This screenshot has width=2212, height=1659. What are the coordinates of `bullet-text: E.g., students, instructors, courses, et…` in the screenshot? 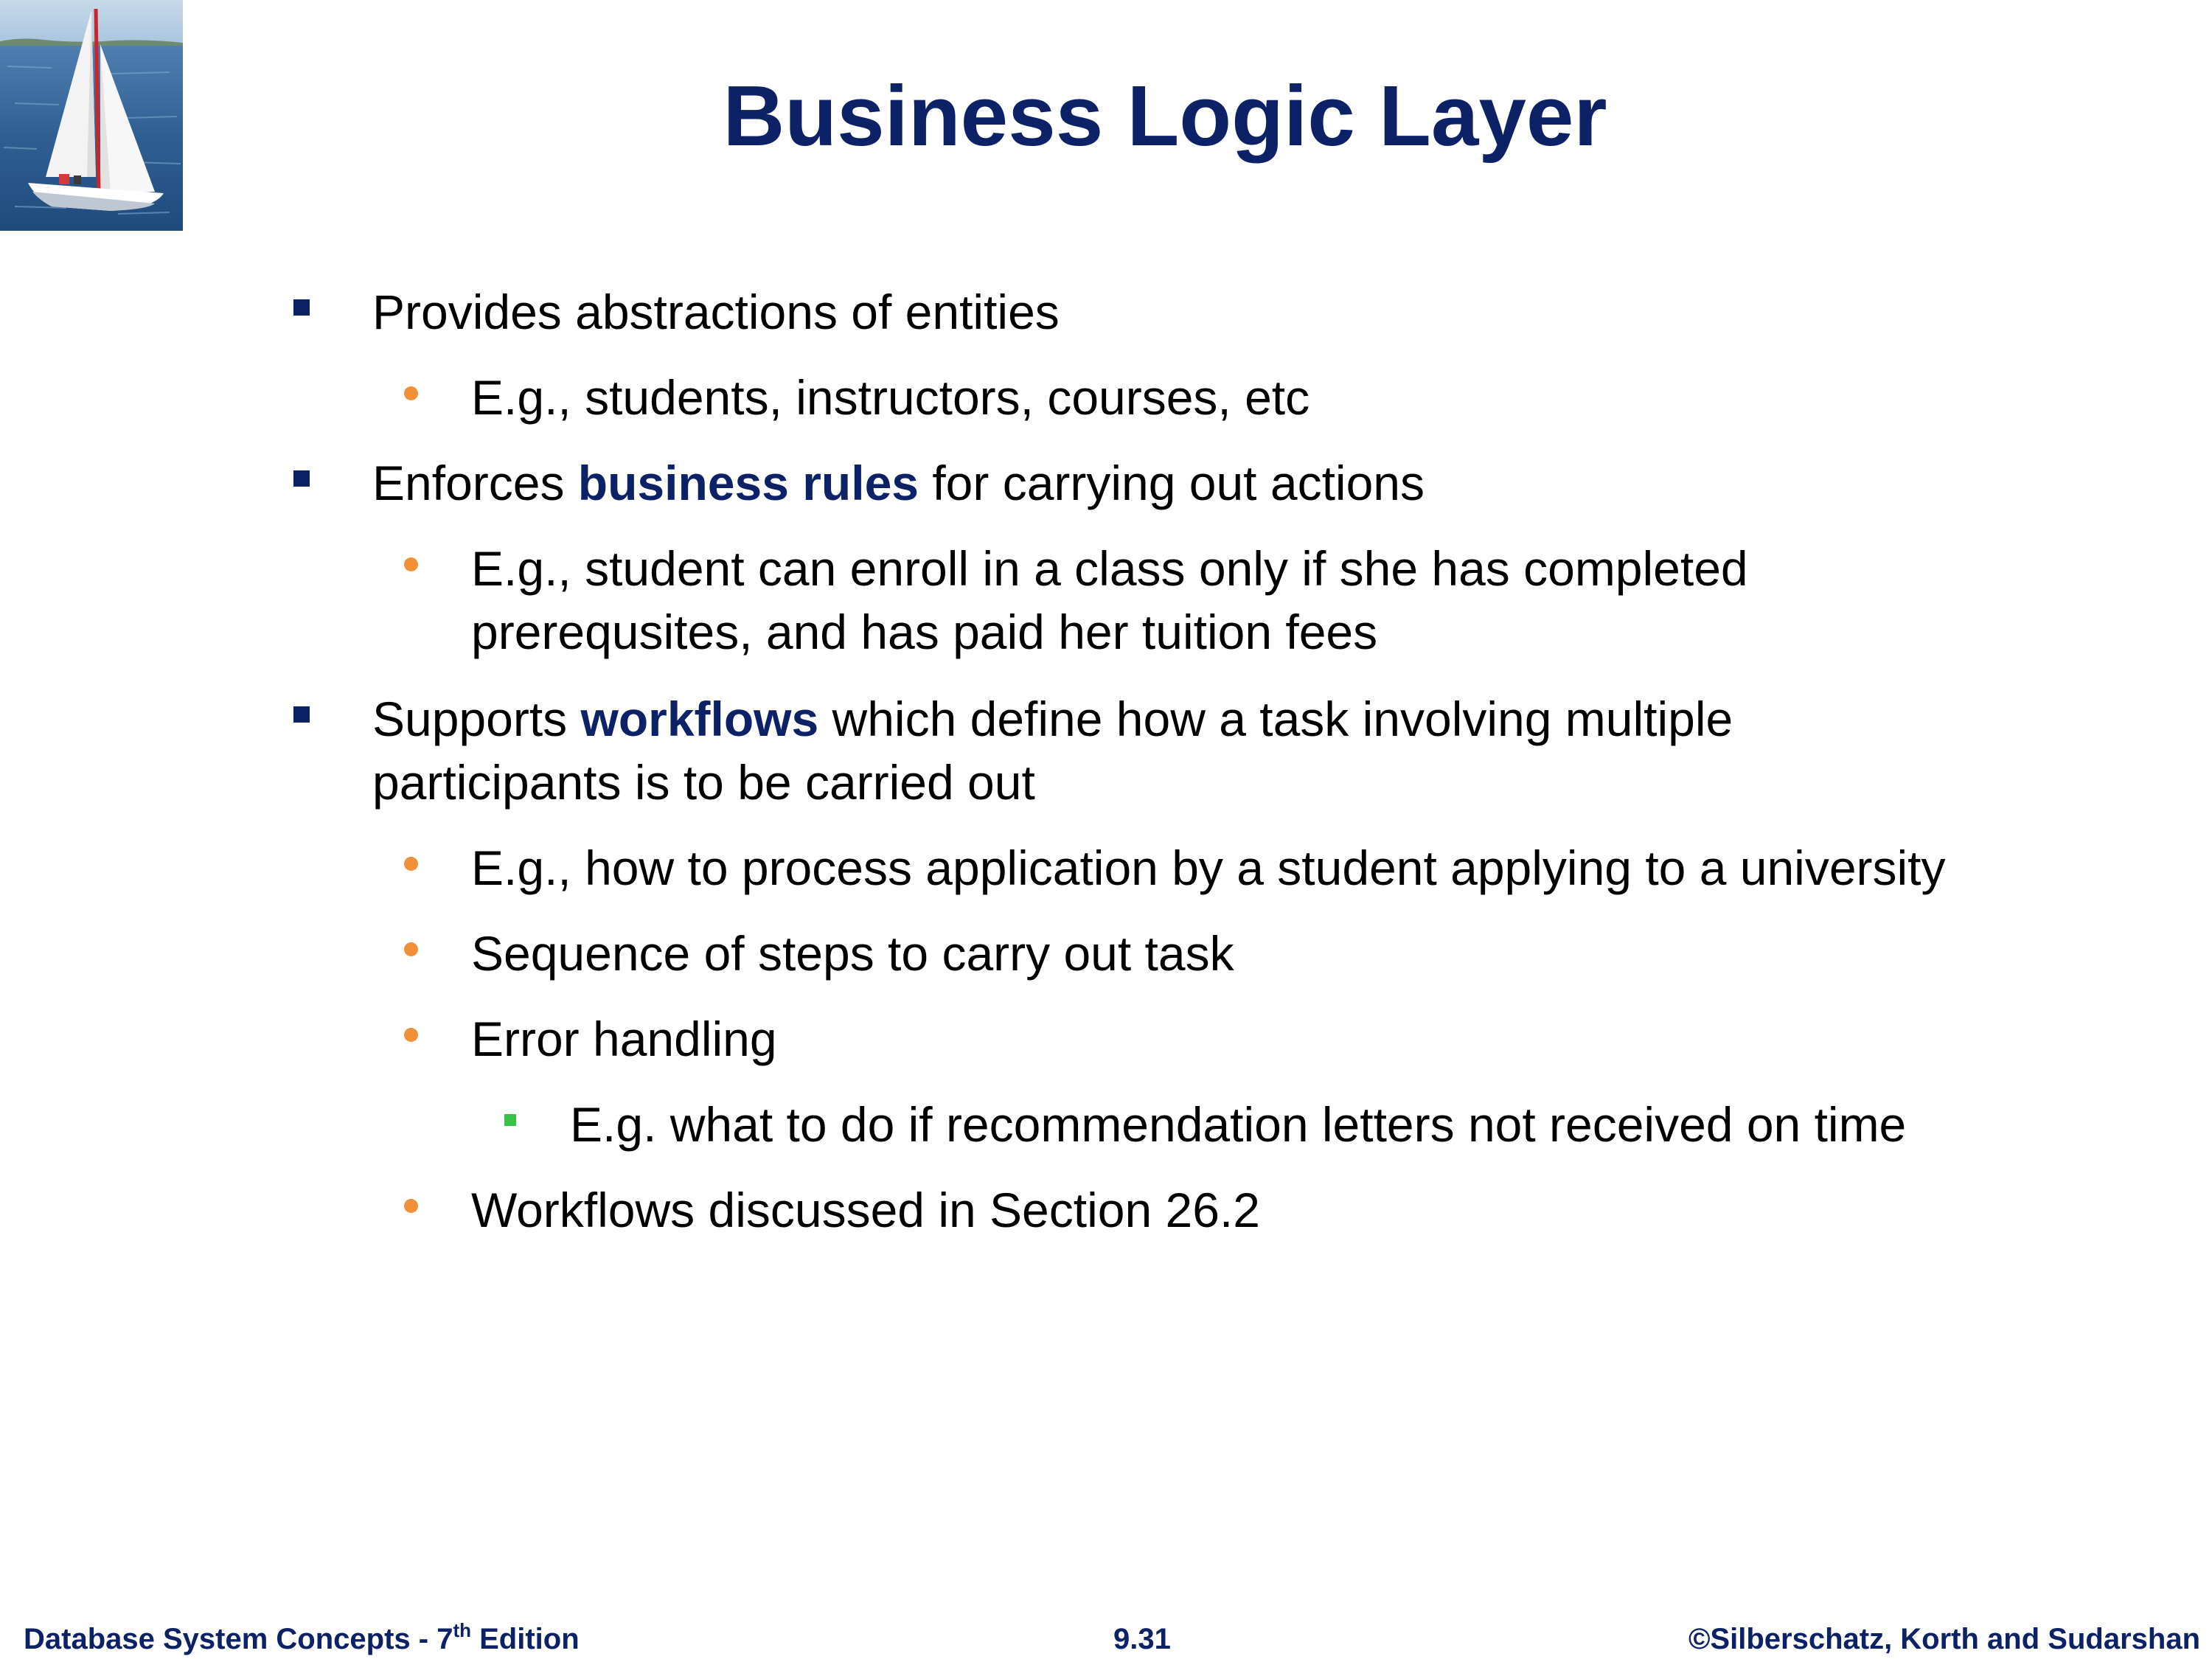 It's located at (890, 397).